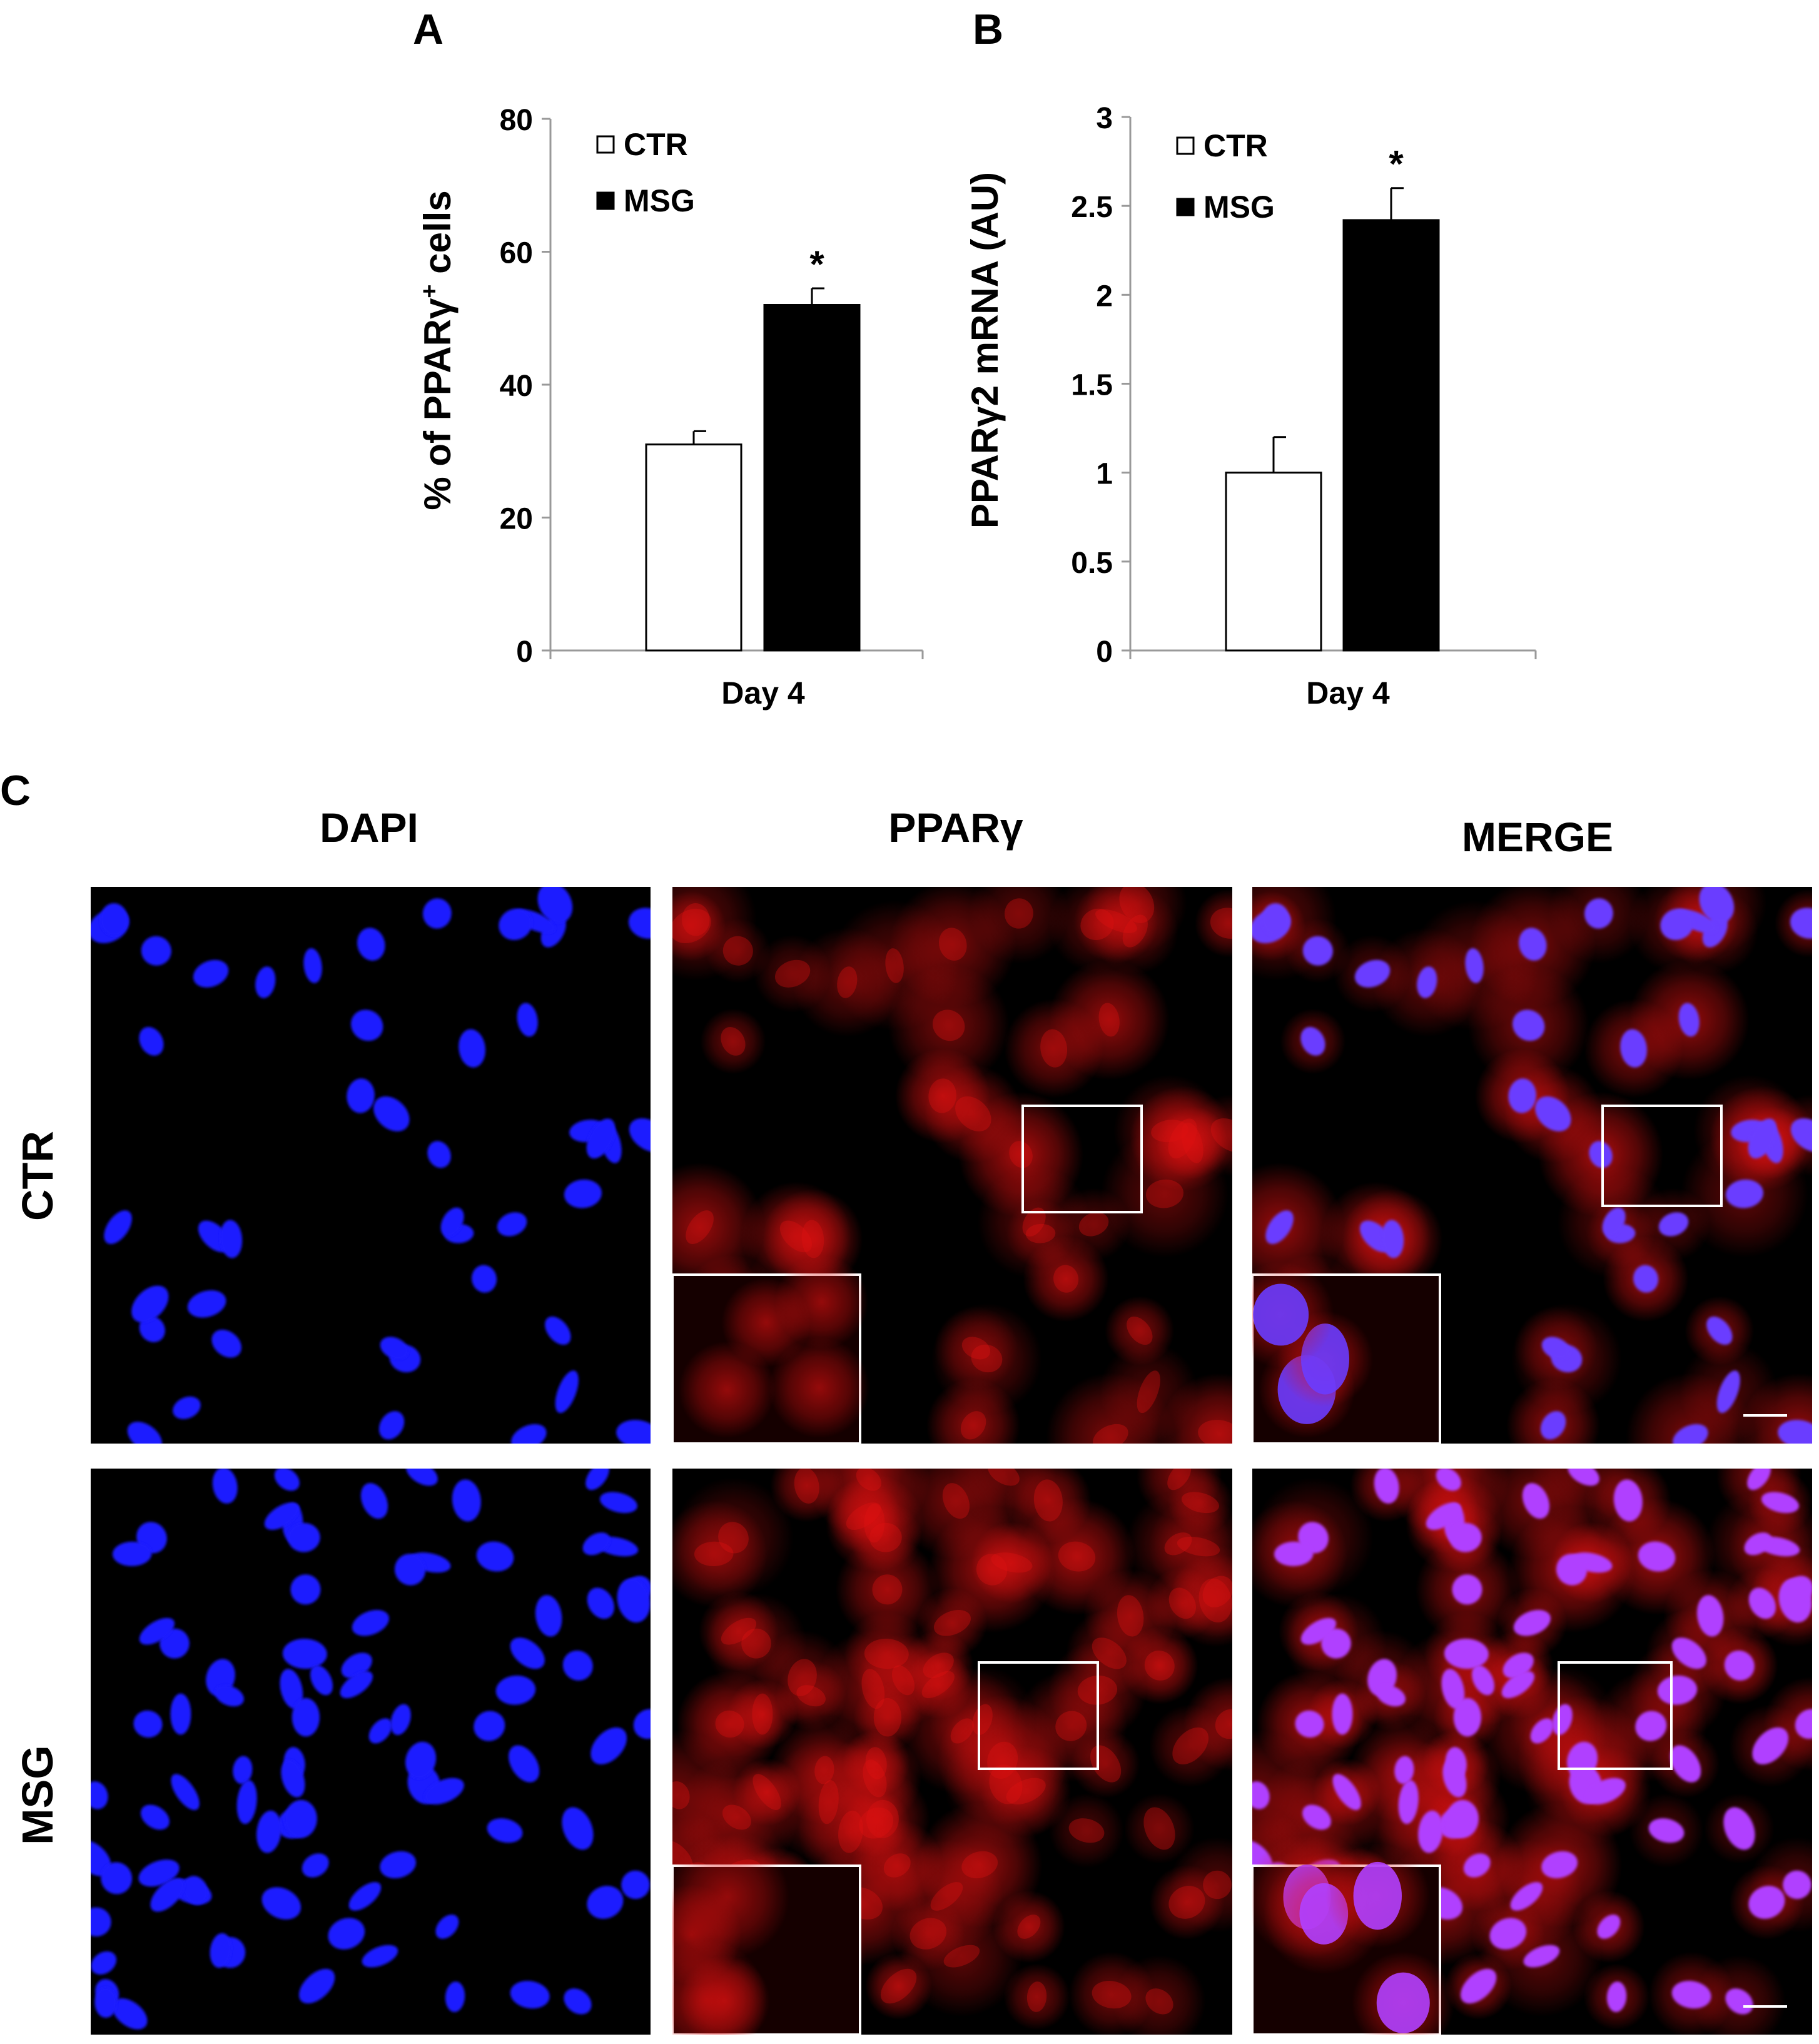 The width and height of the screenshot is (1819, 2044). I want to click on msg-ppar-roi-box, so click(1038, 1715).